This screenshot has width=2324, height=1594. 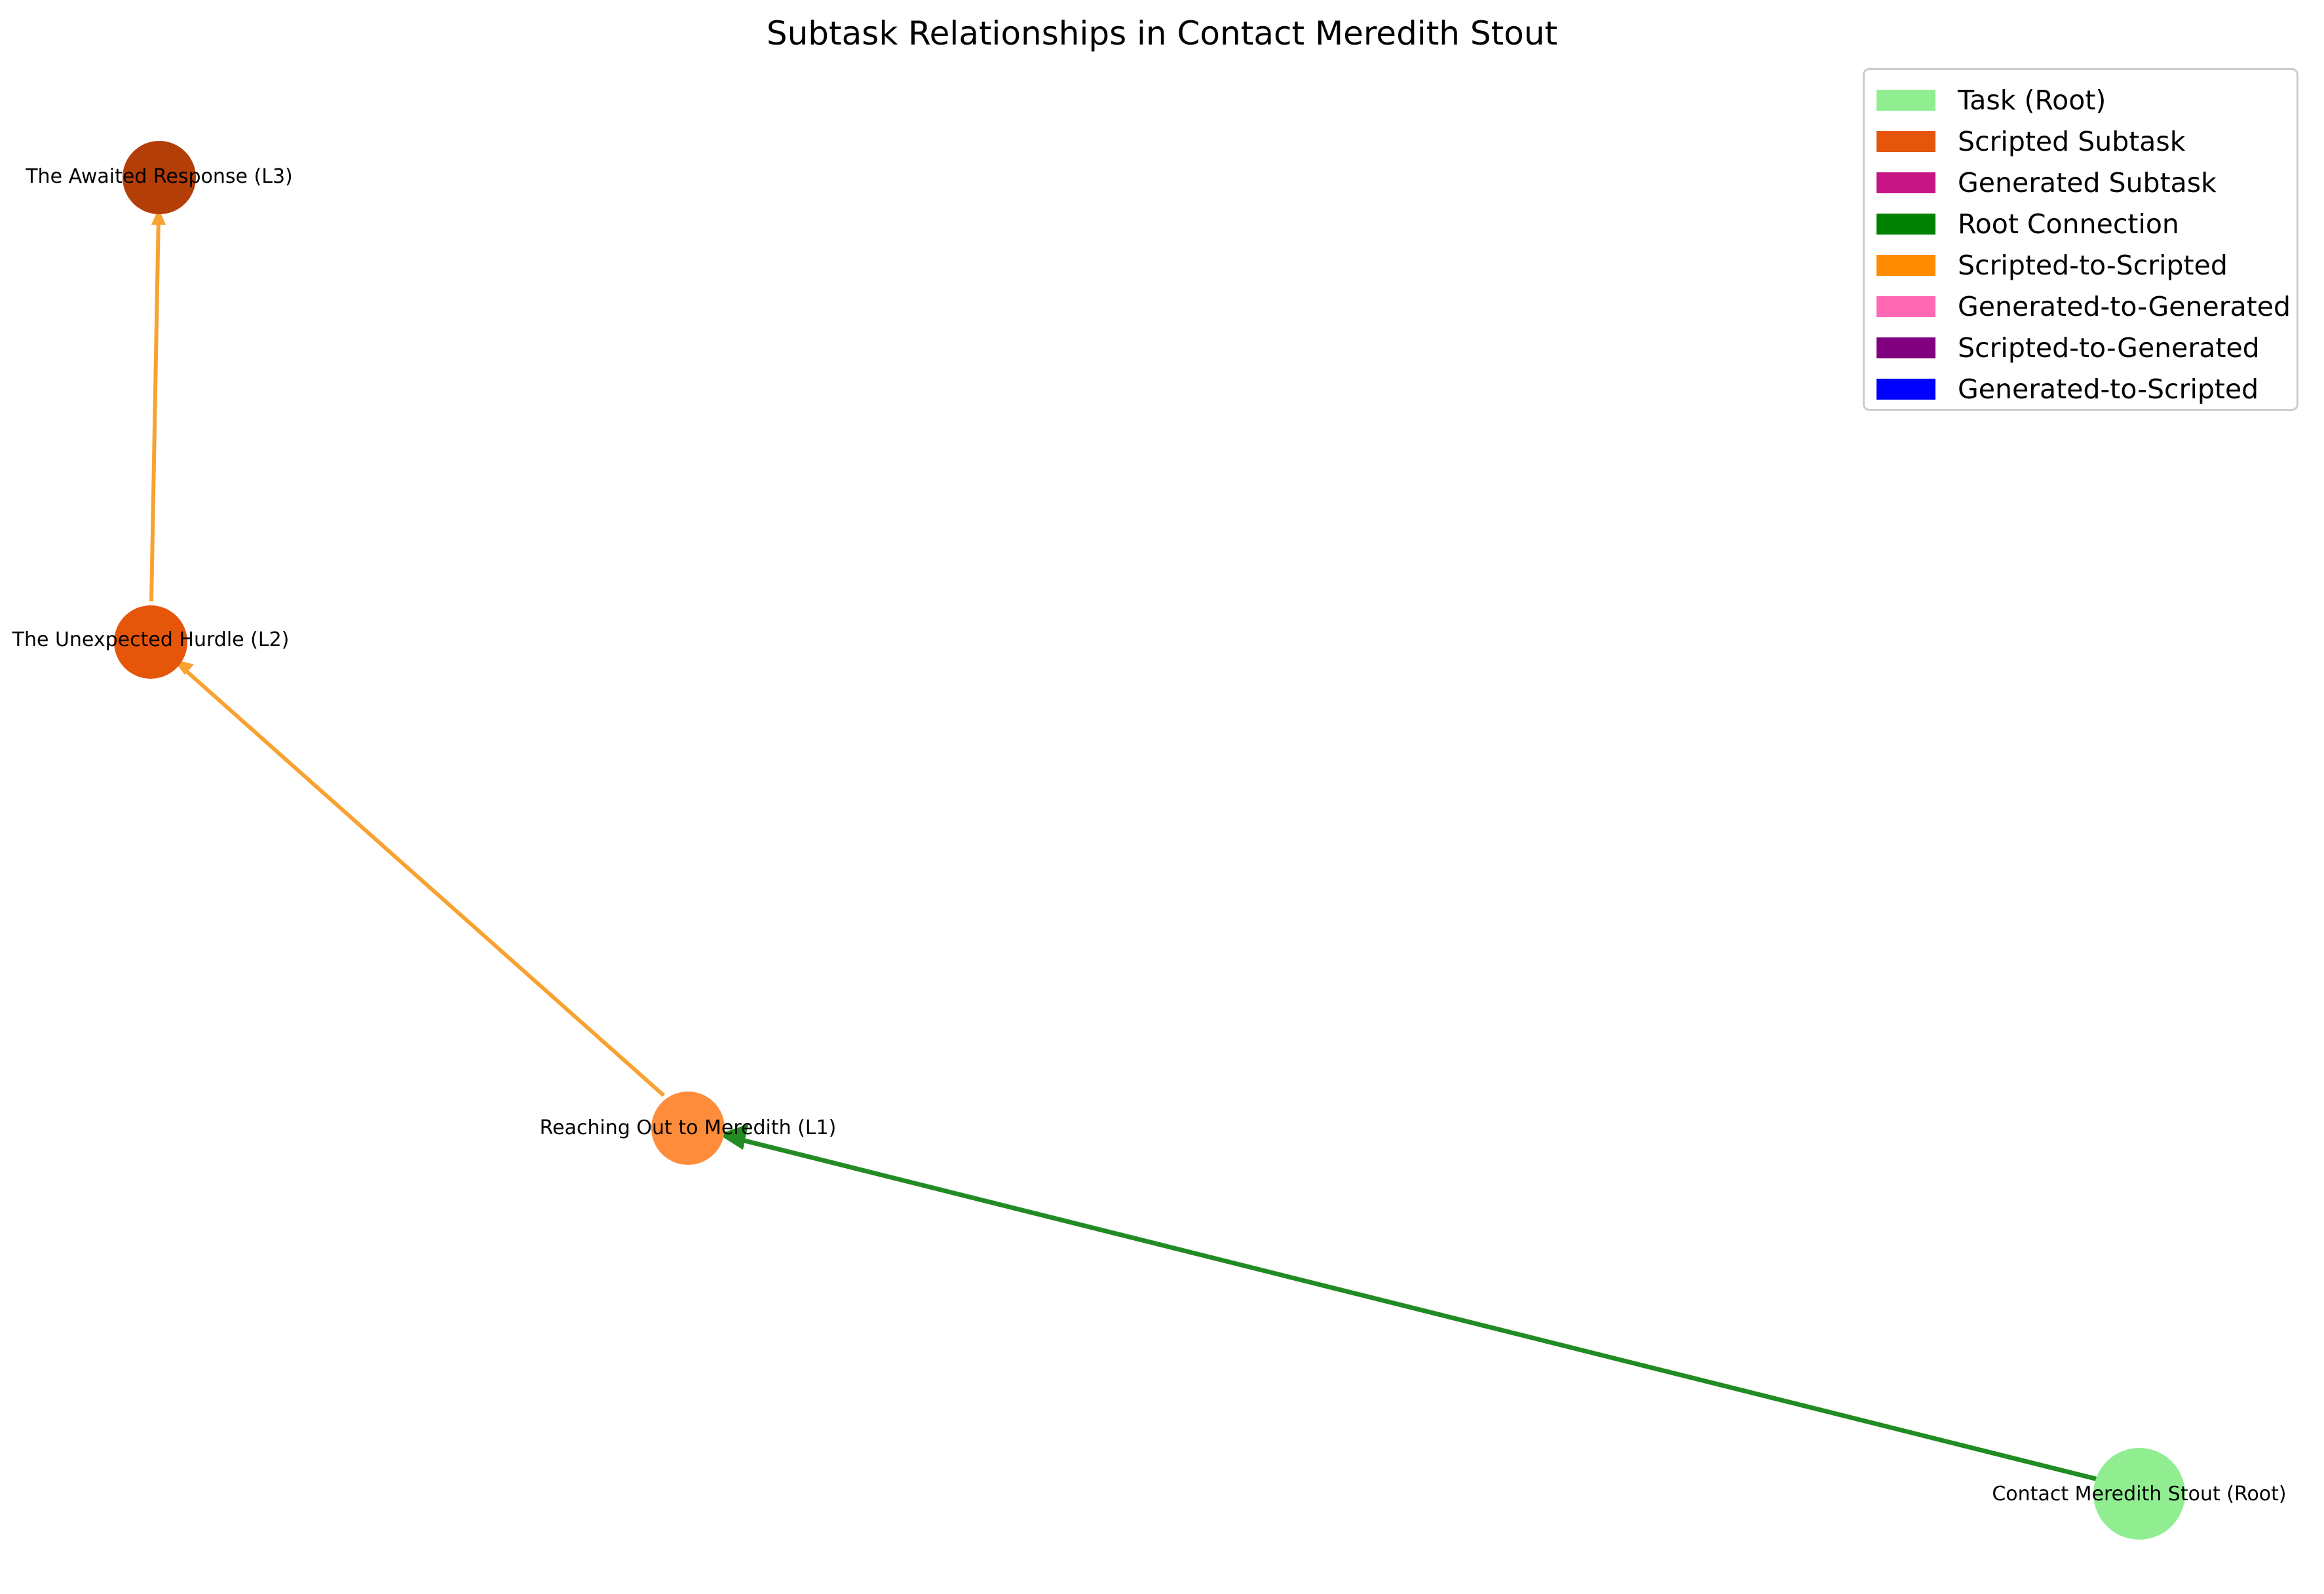 I want to click on legend-item-scripted-subtask: Scripted Subtask, so click(x=2031, y=141).